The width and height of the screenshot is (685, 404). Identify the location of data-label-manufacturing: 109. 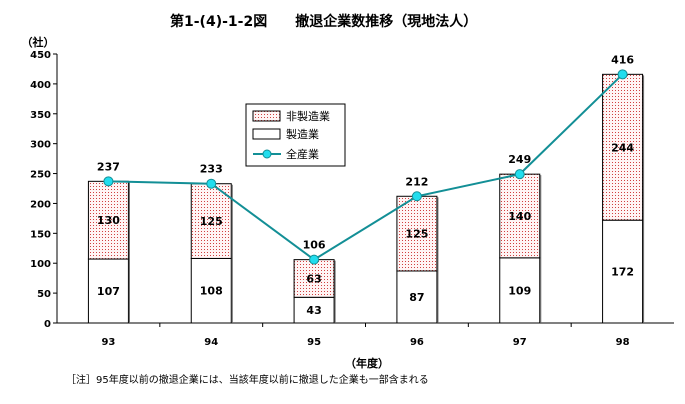
(519, 290).